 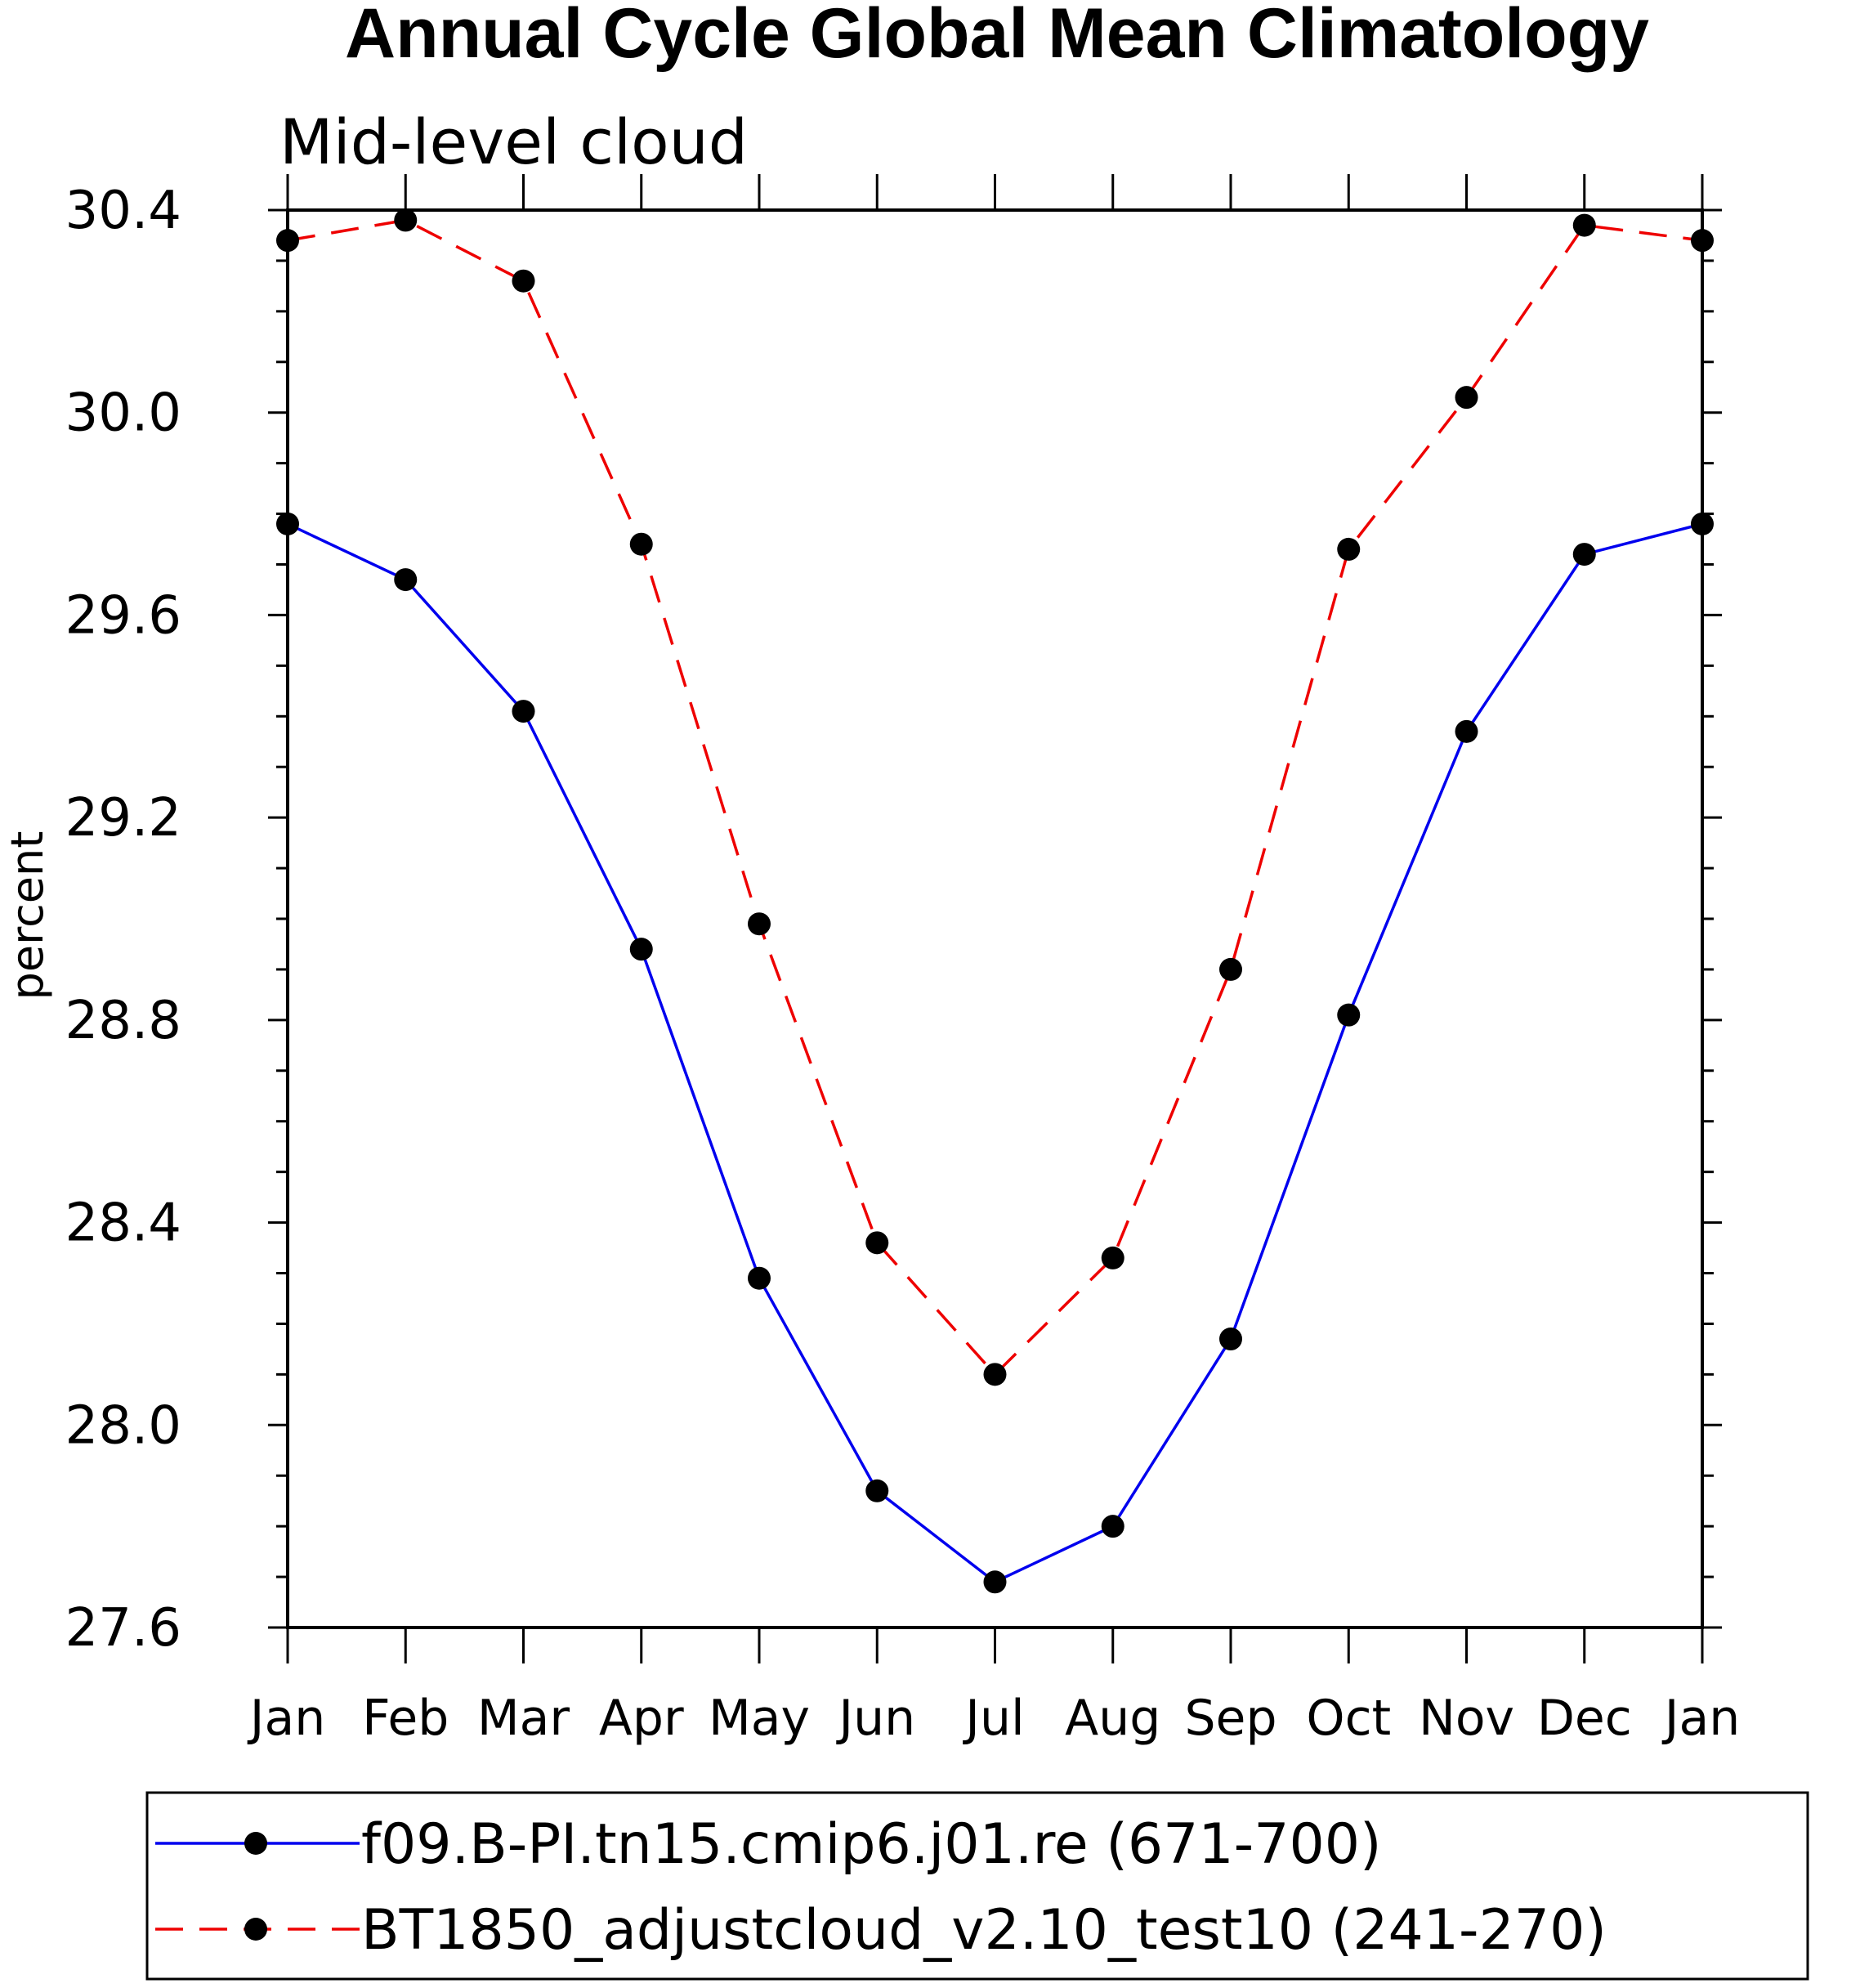 I want to click on legend-box, so click(x=977, y=1886).